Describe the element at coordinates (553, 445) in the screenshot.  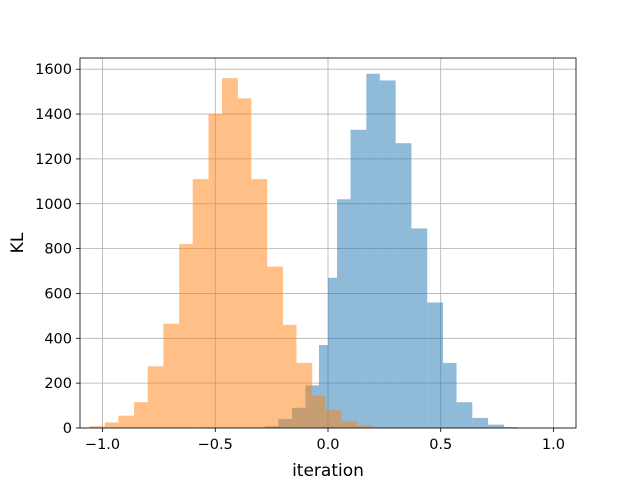
I see `x-tick-label: 1.0` at that location.